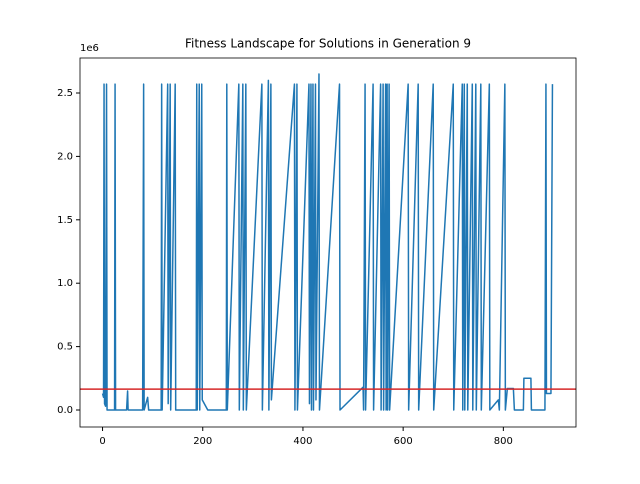  Describe the element at coordinates (403, 441) in the screenshot. I see `x-tick-label: 600` at that location.